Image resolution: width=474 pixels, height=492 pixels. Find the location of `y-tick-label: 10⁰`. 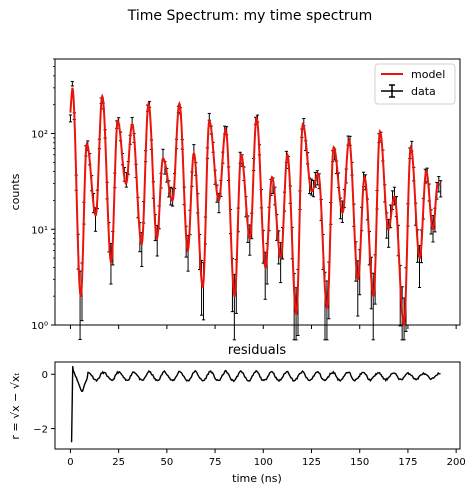

y-tick-label: 10⁰ is located at coordinates (39, 326).